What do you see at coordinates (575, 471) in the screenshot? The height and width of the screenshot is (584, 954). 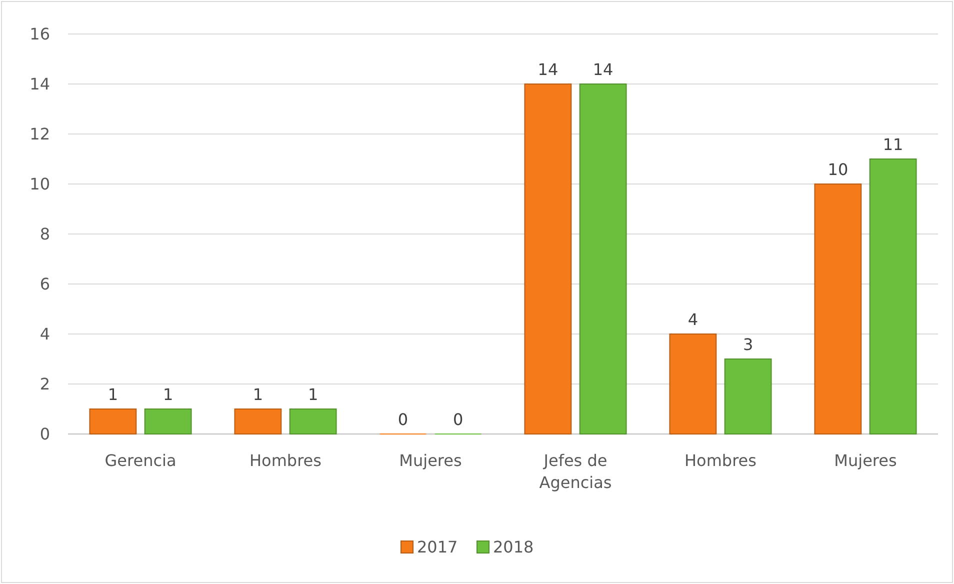 I see `x-tick-label: Jefes de Agencias` at bounding box center [575, 471].